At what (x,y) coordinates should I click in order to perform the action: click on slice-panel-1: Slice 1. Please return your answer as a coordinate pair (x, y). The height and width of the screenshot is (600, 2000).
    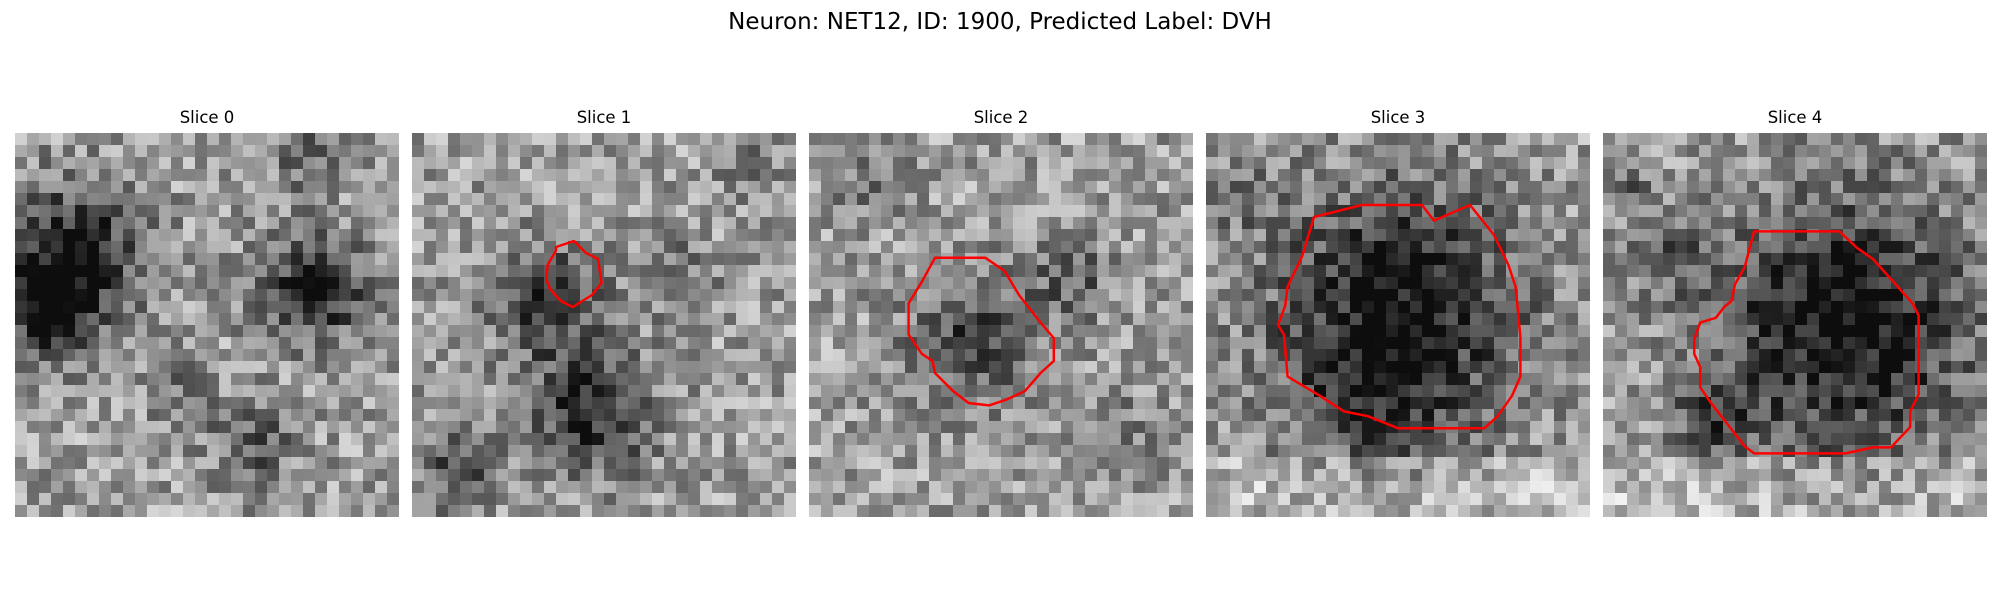
    Looking at the image, I should click on (604, 312).